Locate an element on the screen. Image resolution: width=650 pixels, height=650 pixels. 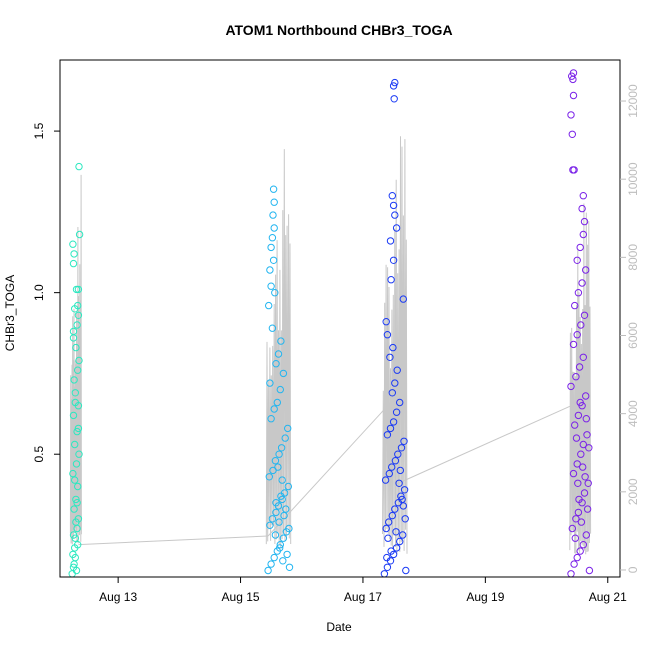
y-axis: 0.5 1.0 1.5 is located at coordinates (46, 292).